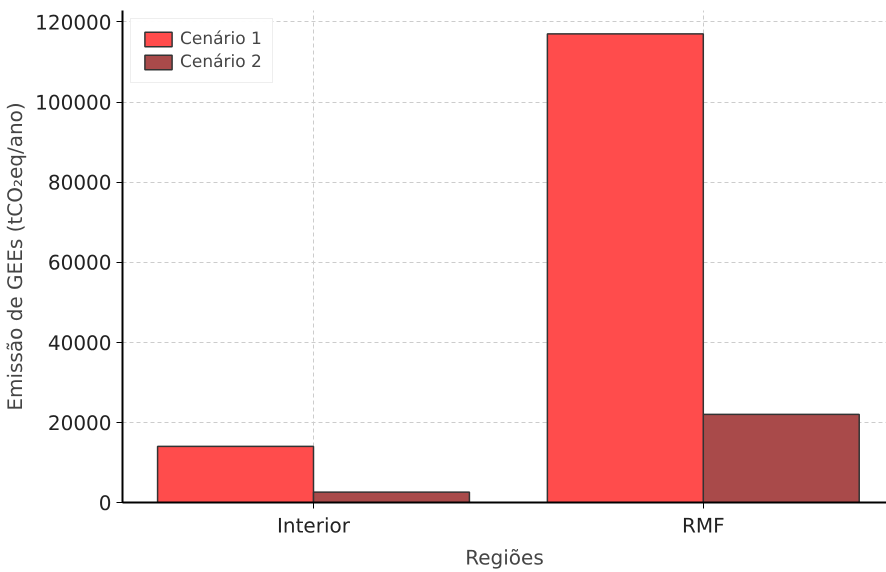  I want to click on legend-label: Cenário 2, so click(221, 62).